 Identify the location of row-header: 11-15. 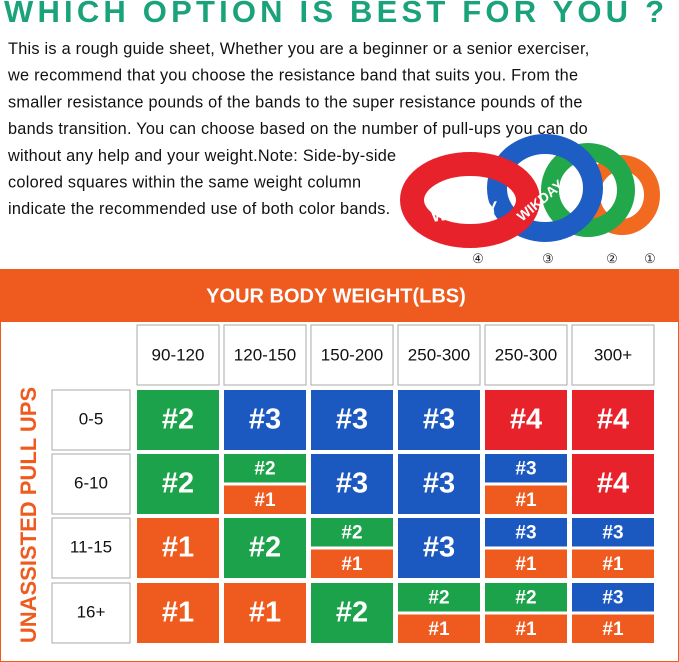
(91, 546).